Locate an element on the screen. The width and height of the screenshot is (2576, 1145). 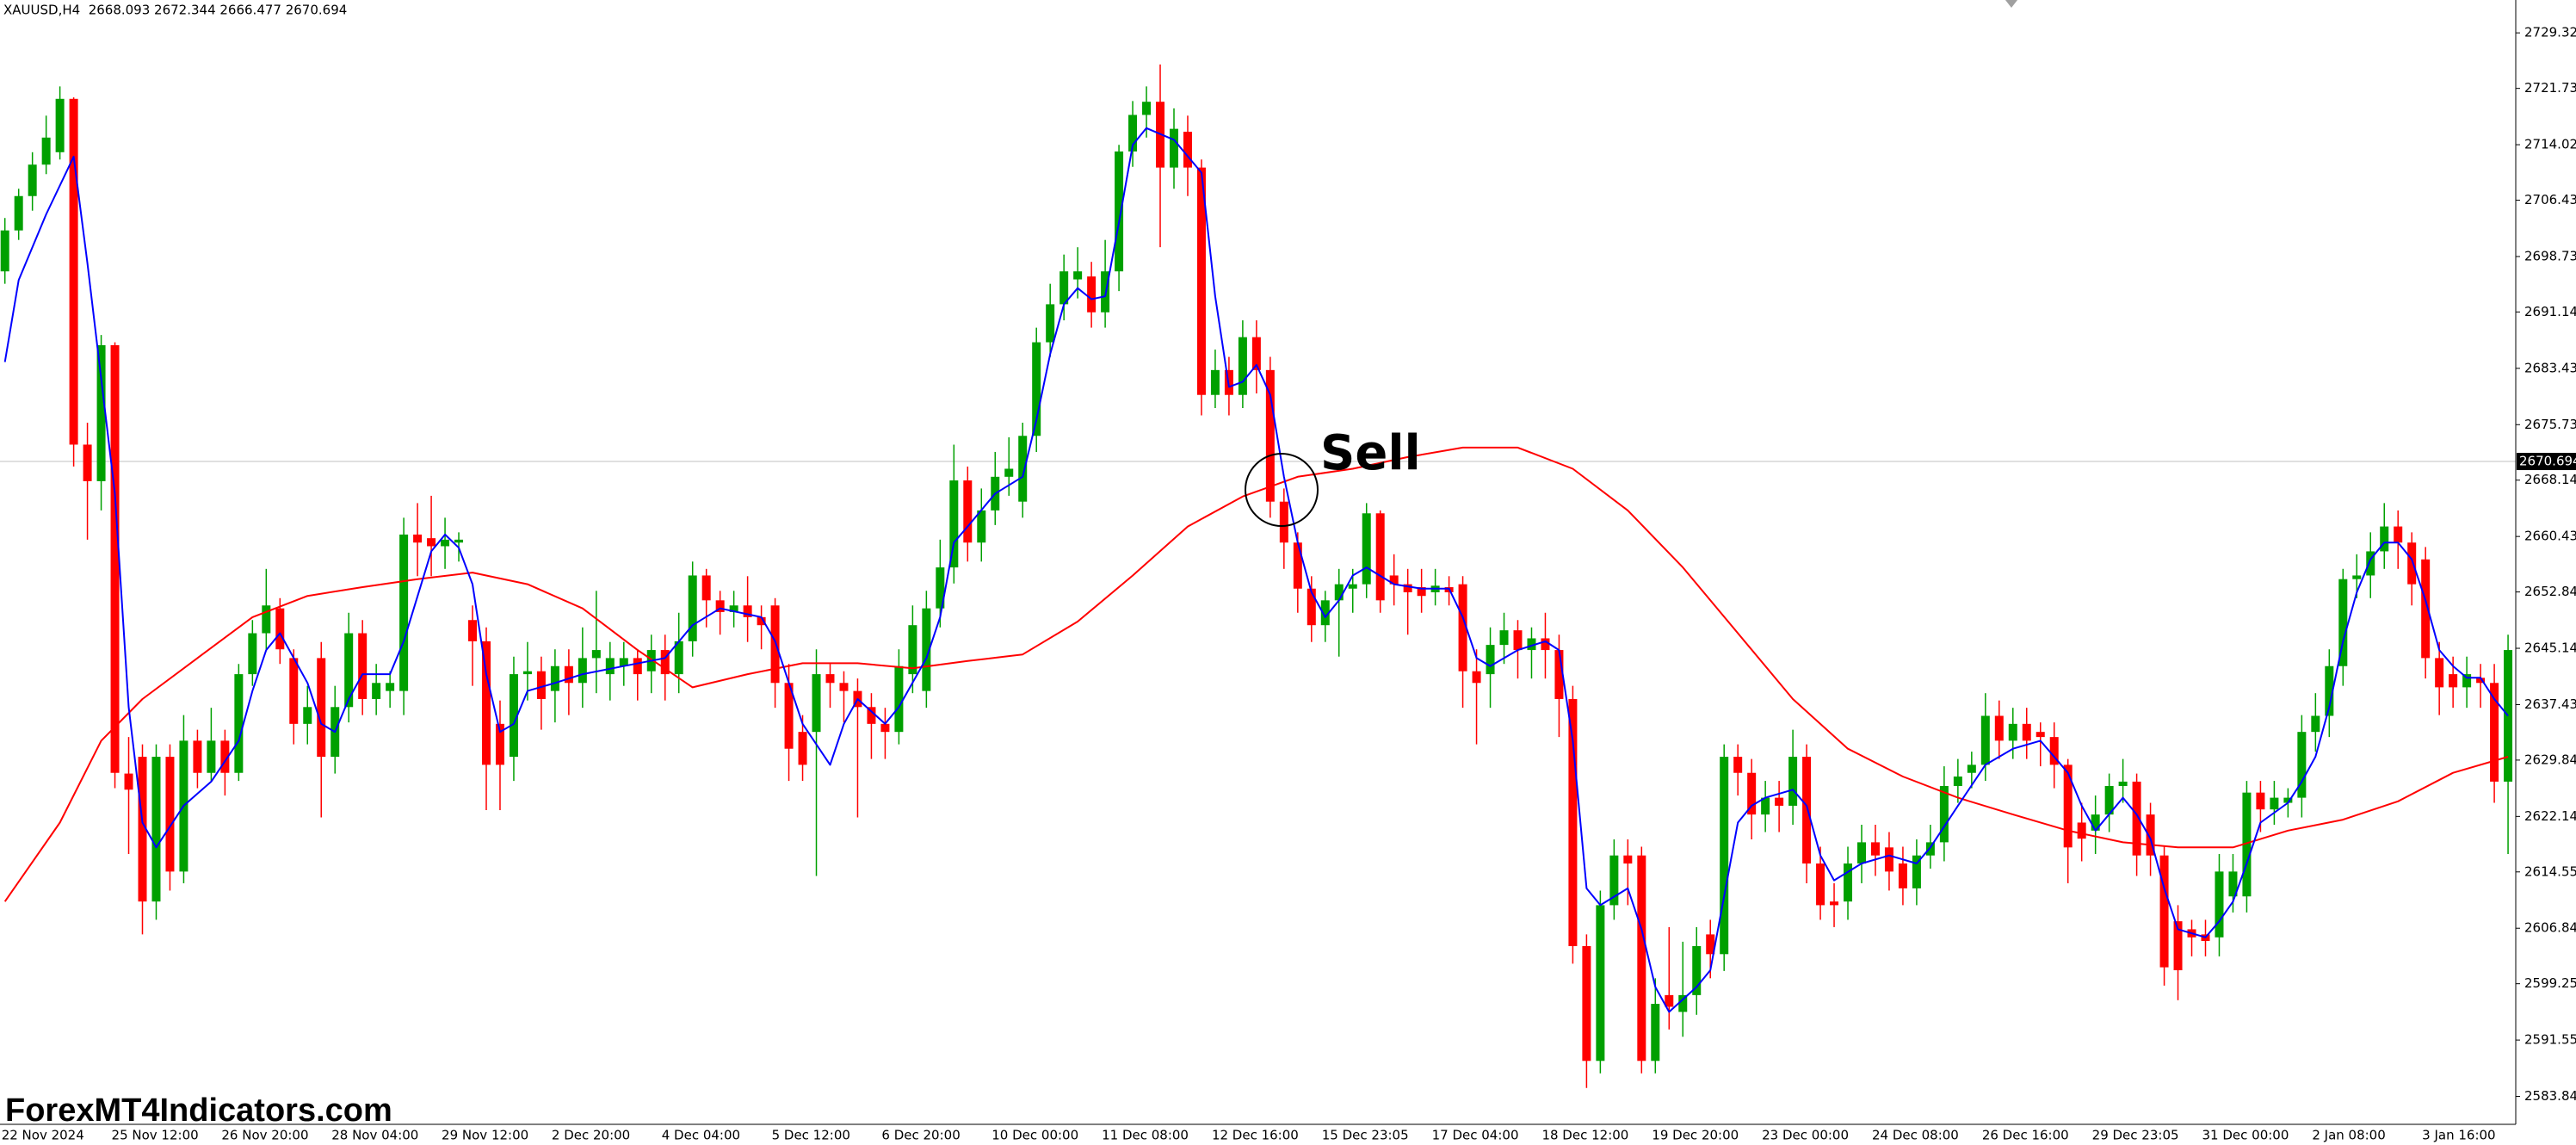
signal-label: Sell is located at coordinates (1370, 453).